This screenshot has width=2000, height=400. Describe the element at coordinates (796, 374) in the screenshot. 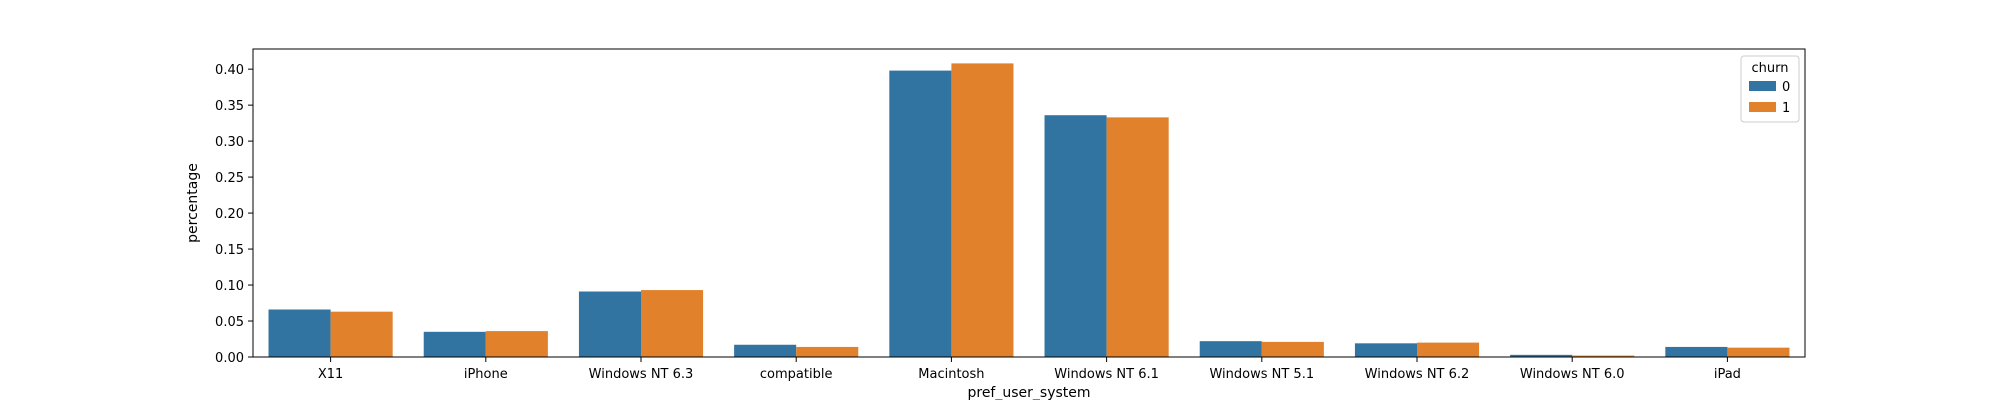

I see `x-tick-label: compatible` at that location.